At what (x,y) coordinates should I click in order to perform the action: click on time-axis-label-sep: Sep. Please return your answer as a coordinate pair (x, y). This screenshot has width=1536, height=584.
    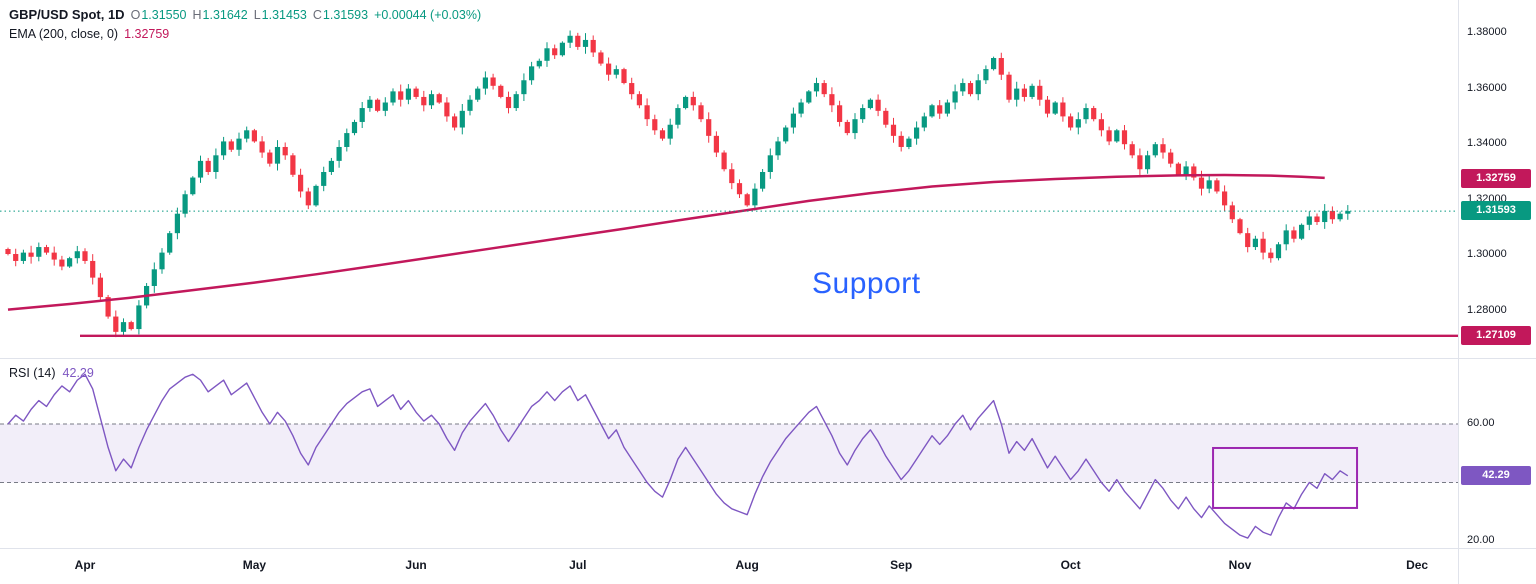
    Looking at the image, I should click on (901, 565).